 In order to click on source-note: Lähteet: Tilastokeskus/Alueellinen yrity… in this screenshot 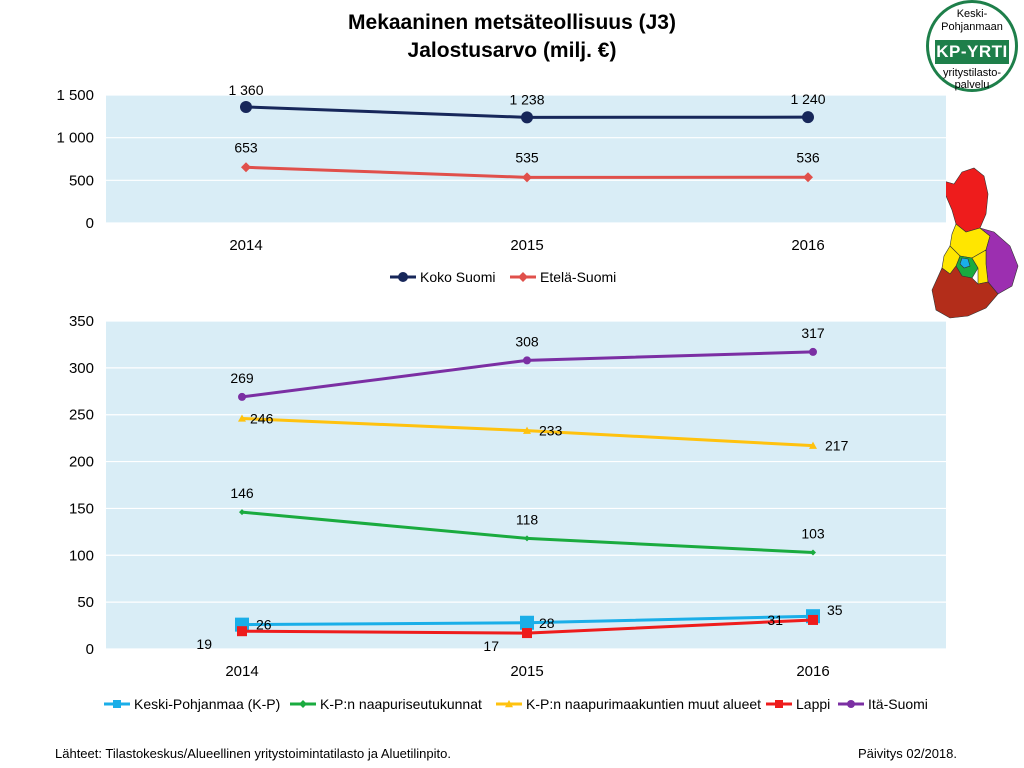, I will do `click(253, 753)`.